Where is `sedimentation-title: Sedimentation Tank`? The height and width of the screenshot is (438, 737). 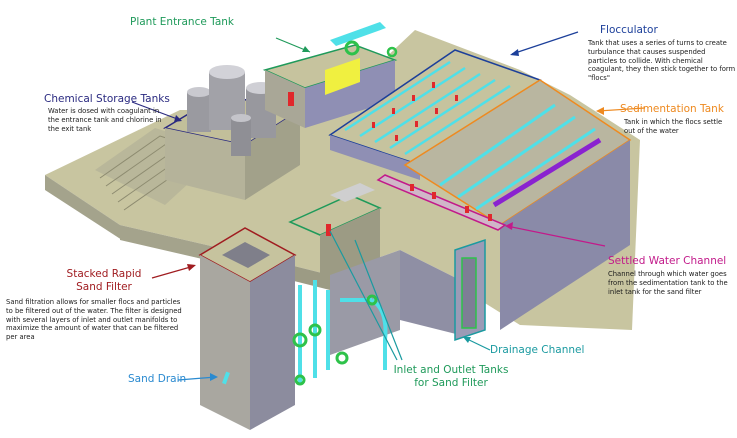 sedimentation-title: Sedimentation Tank is located at coordinates (672, 109).